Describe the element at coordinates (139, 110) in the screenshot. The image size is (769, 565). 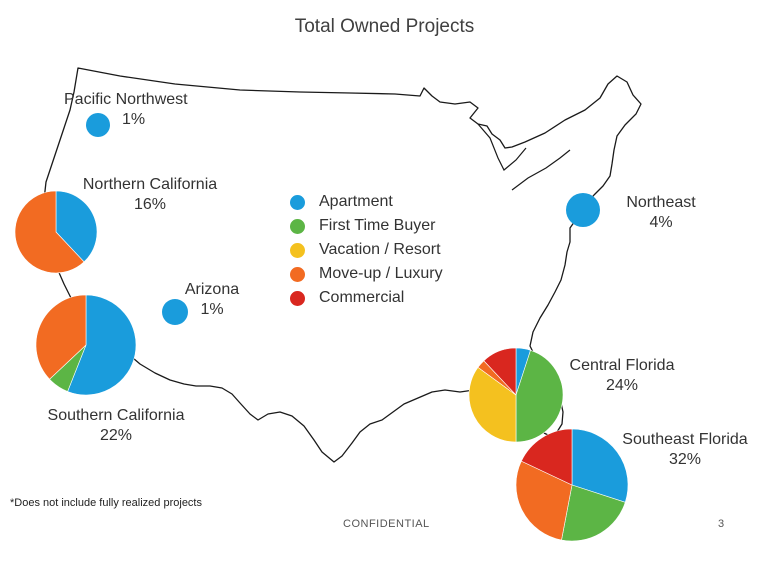
I see `region-label-pacific-northwest: Pacific Northwest 1%` at that location.